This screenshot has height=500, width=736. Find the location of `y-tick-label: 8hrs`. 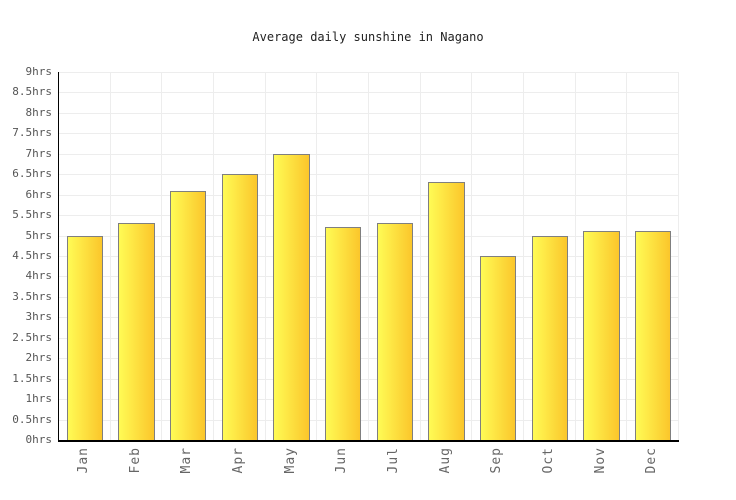

y-tick-label: 8hrs is located at coordinates (39, 112).